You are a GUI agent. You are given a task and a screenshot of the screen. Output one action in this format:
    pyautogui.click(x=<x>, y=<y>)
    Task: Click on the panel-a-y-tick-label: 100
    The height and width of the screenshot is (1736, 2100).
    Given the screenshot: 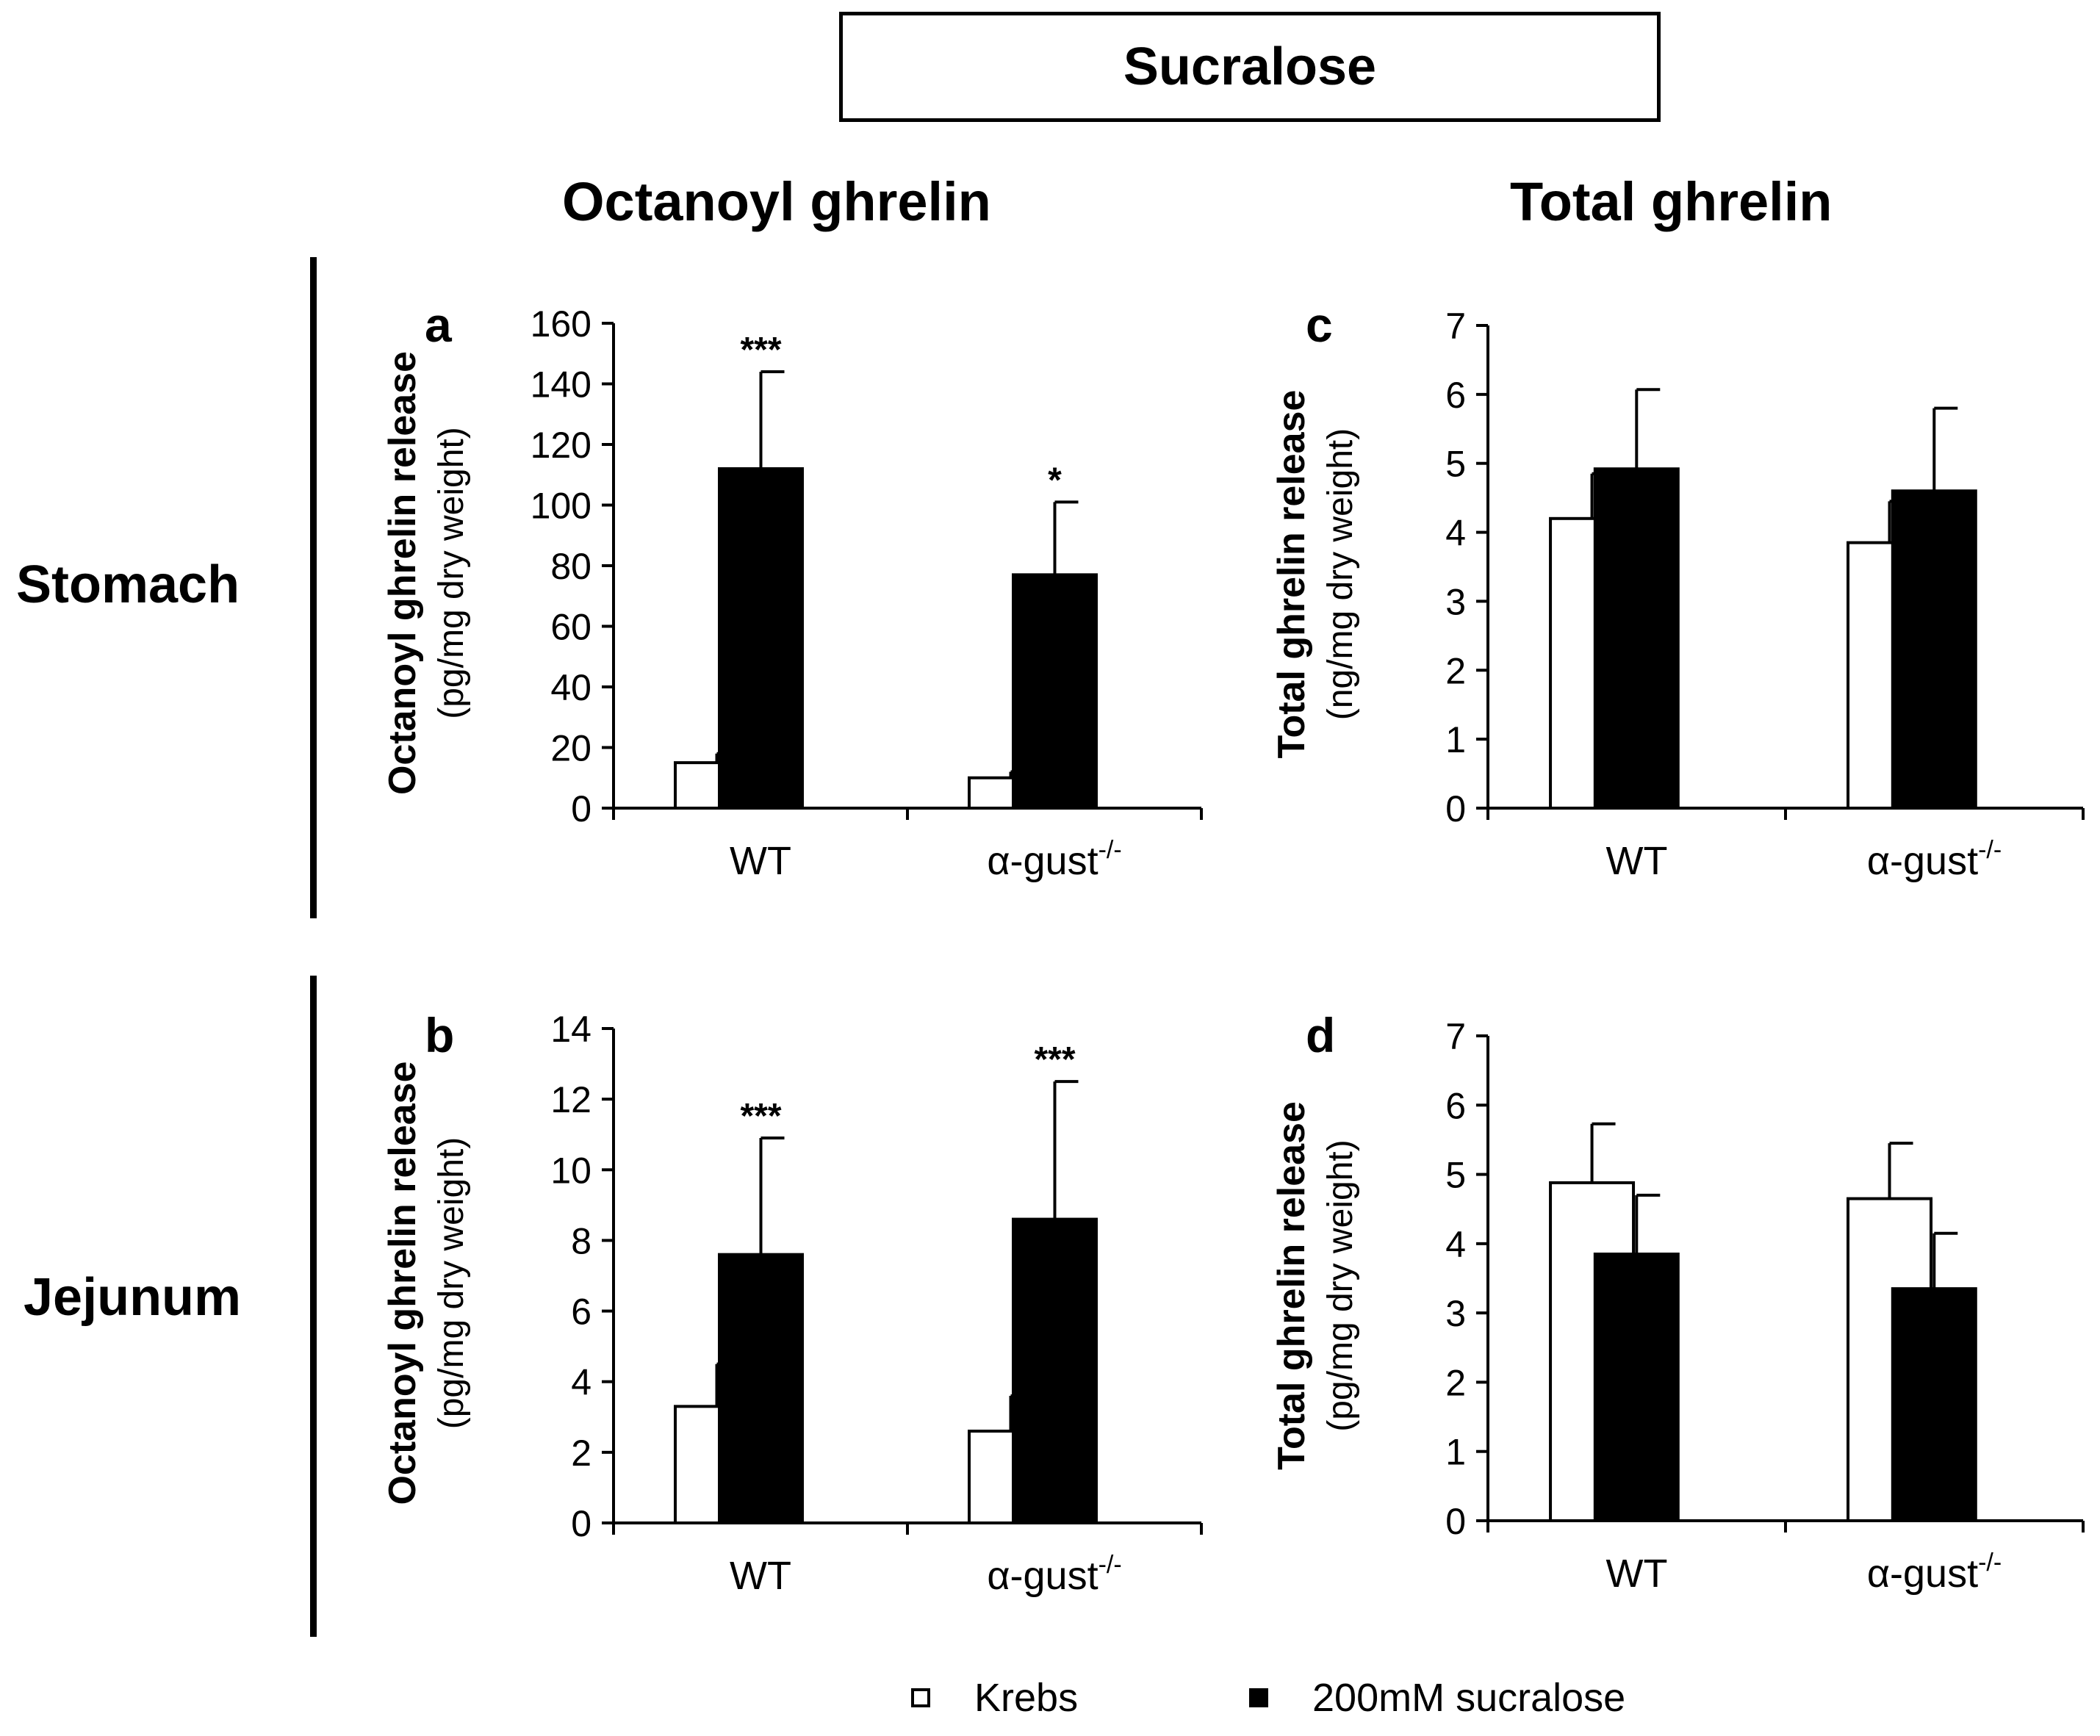 What is the action you would take?
    pyautogui.click(x=561, y=506)
    